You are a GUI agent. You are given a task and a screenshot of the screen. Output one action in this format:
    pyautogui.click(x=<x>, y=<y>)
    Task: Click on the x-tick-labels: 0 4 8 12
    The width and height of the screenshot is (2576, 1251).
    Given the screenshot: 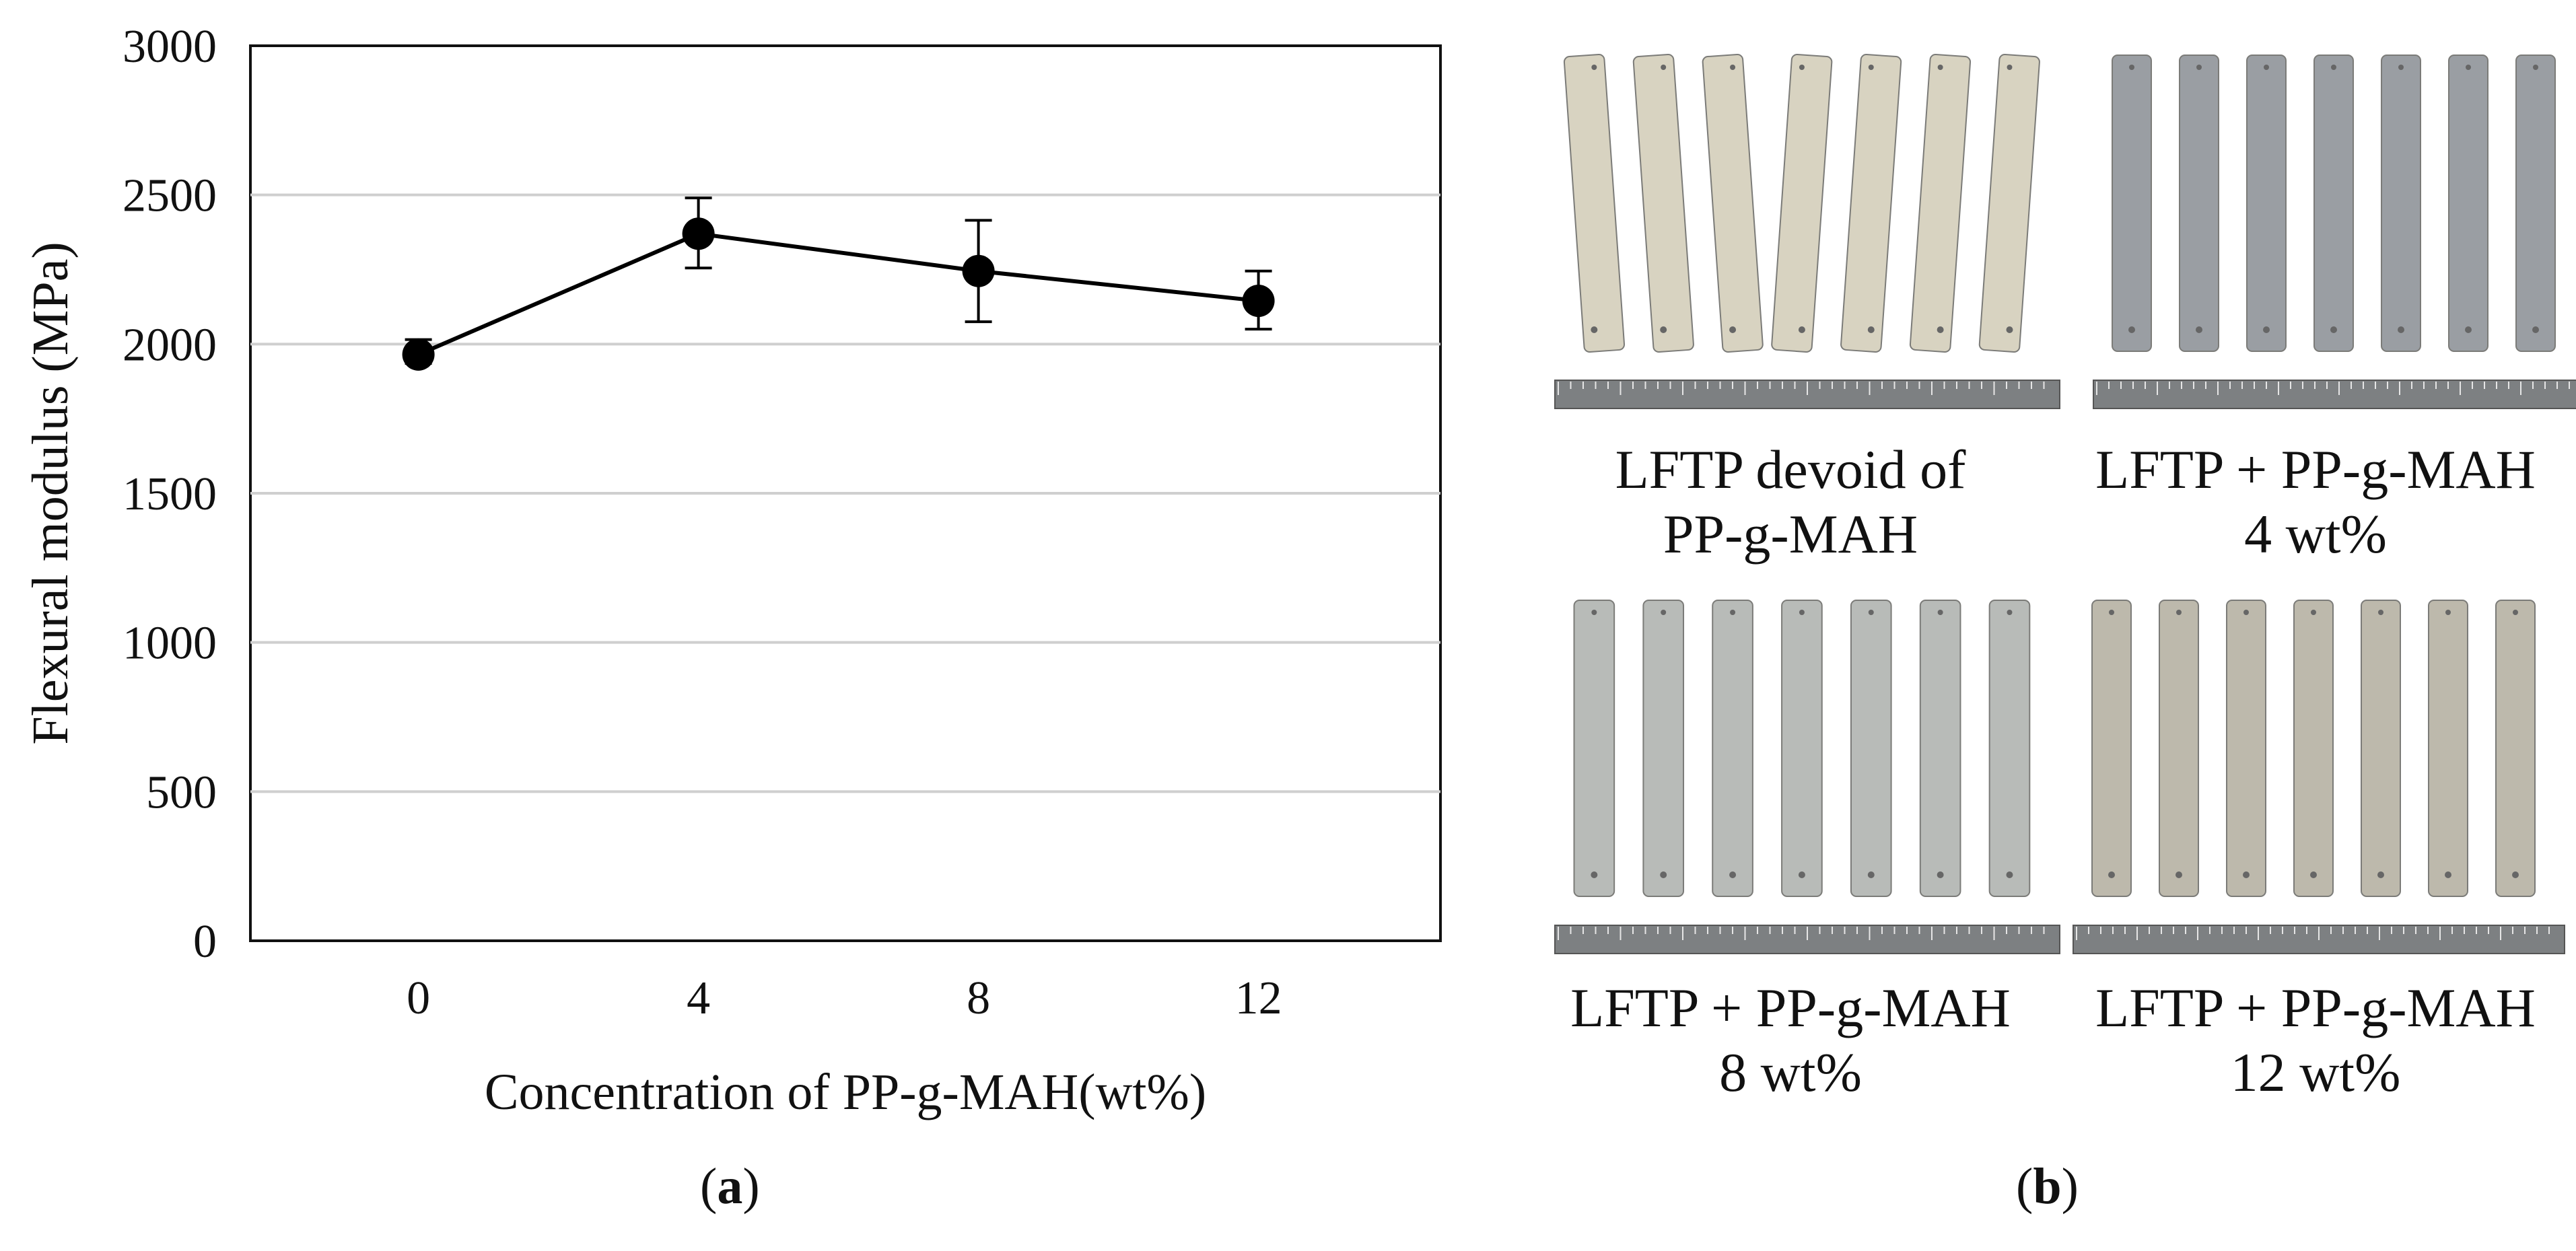 What is the action you would take?
    pyautogui.click(x=844, y=998)
    